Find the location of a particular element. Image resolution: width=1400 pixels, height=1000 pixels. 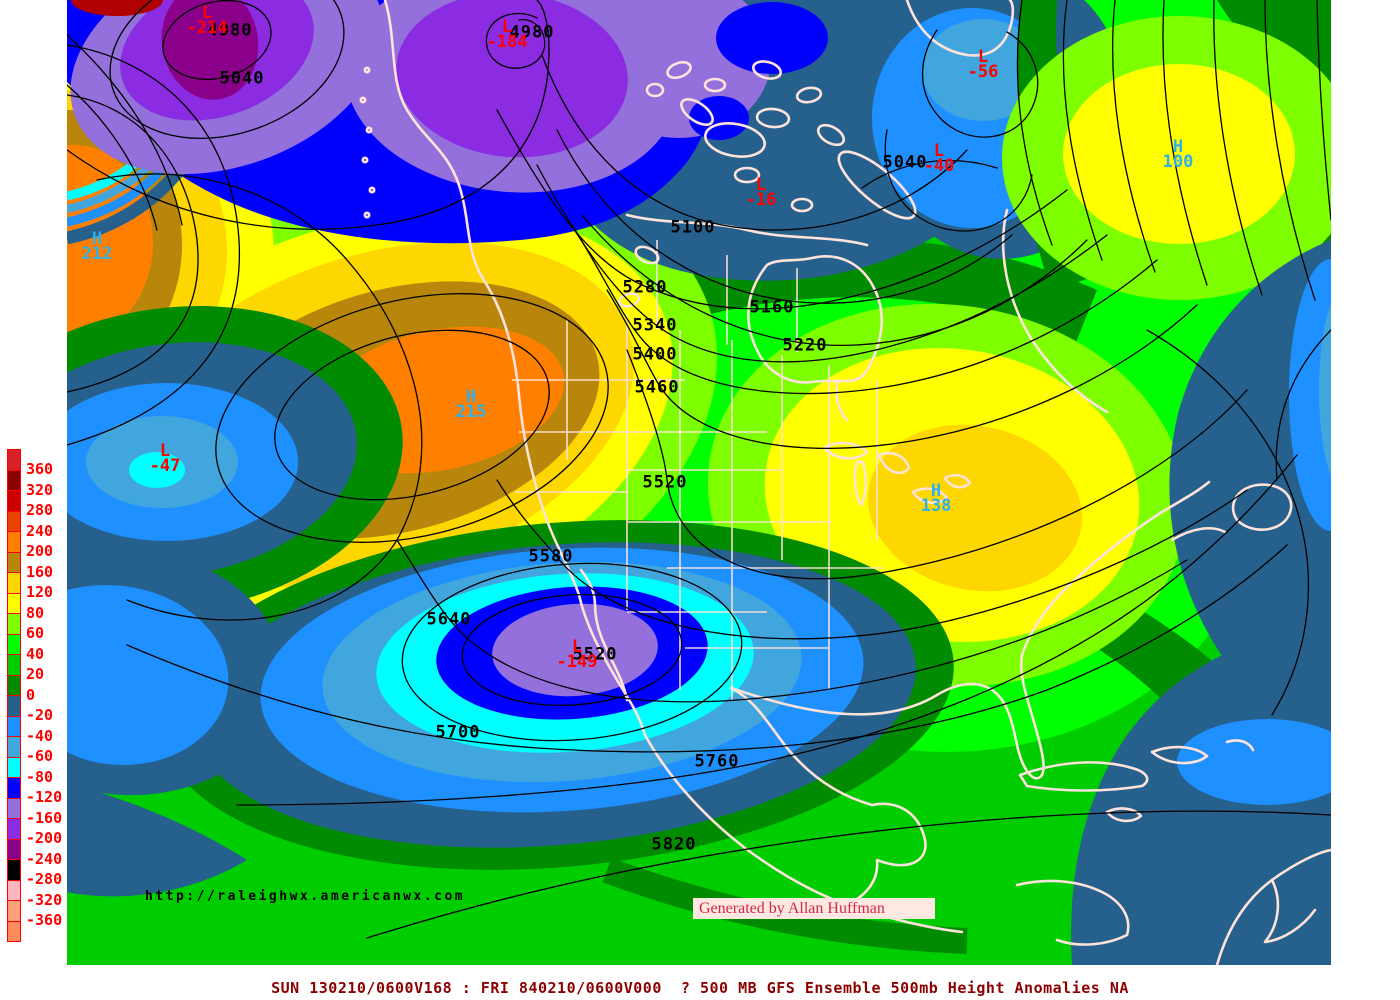

pressure-center-L-149: L -149 is located at coordinates (577, 654).